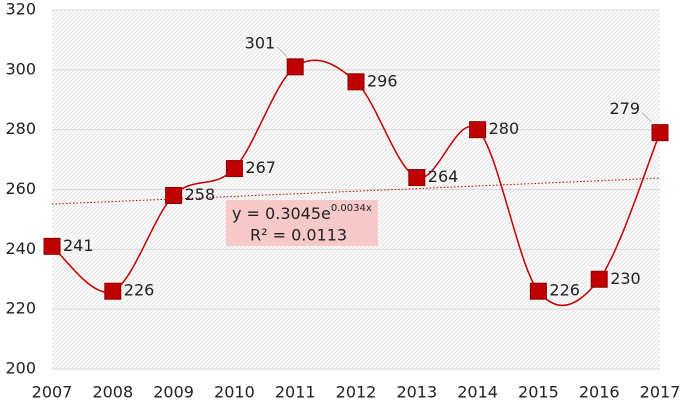 The image size is (685, 406). What do you see at coordinates (625, 278) in the screenshot?
I see `data-label: 230` at bounding box center [625, 278].